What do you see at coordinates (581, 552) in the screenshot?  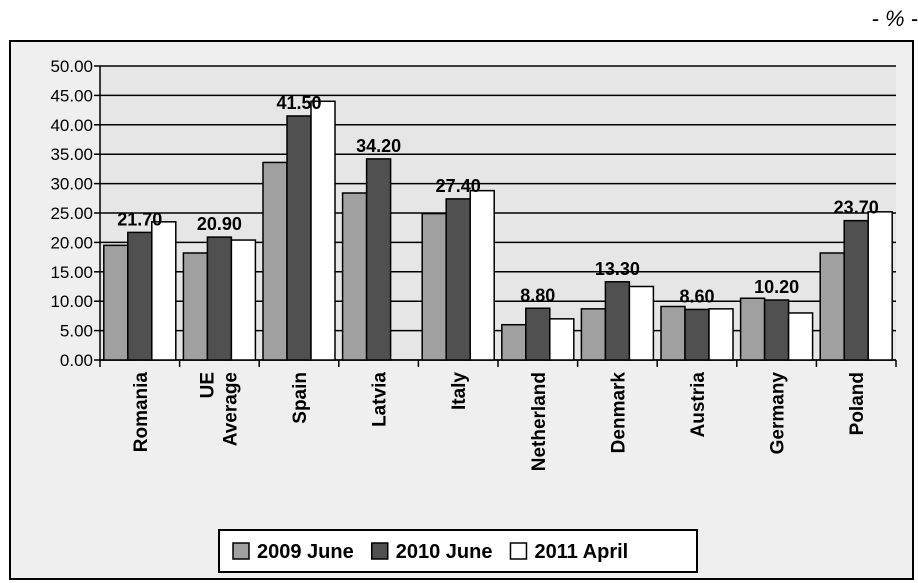 I see `legend-label: 2011 April` at bounding box center [581, 552].